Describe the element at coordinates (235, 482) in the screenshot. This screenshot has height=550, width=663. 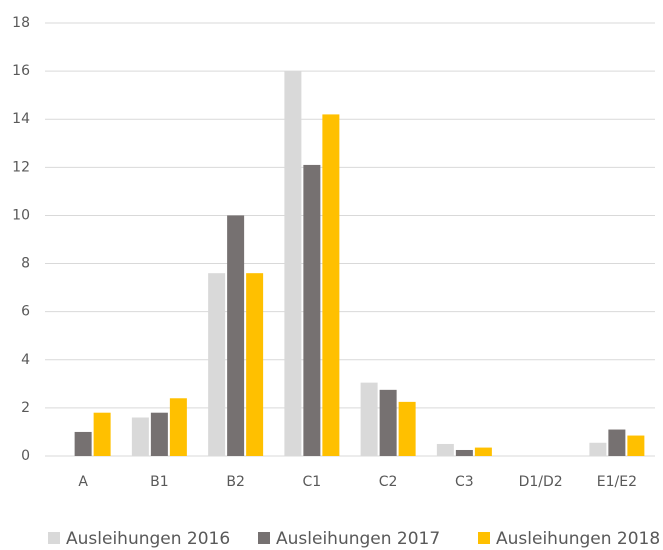
I see `x-tick-label: B2` at that location.